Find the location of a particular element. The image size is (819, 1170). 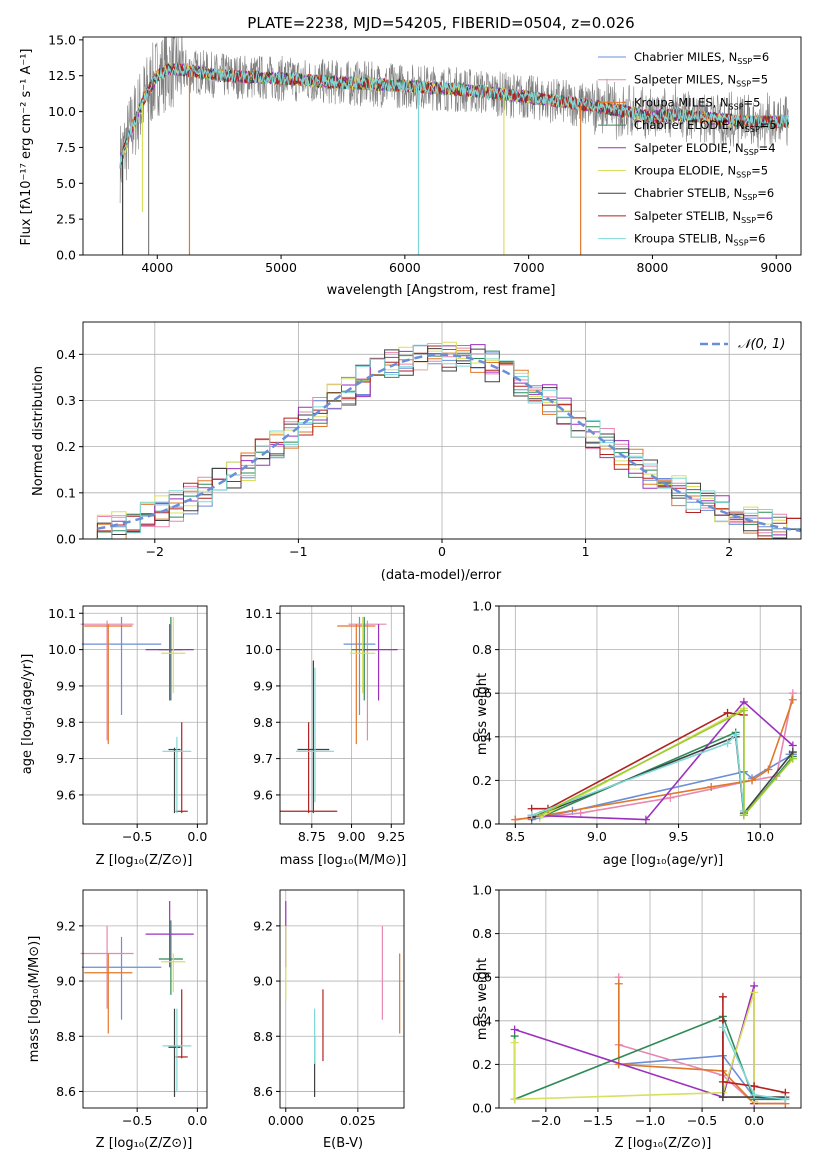

y-tick-label: 0.1 is located at coordinates (66, 492).